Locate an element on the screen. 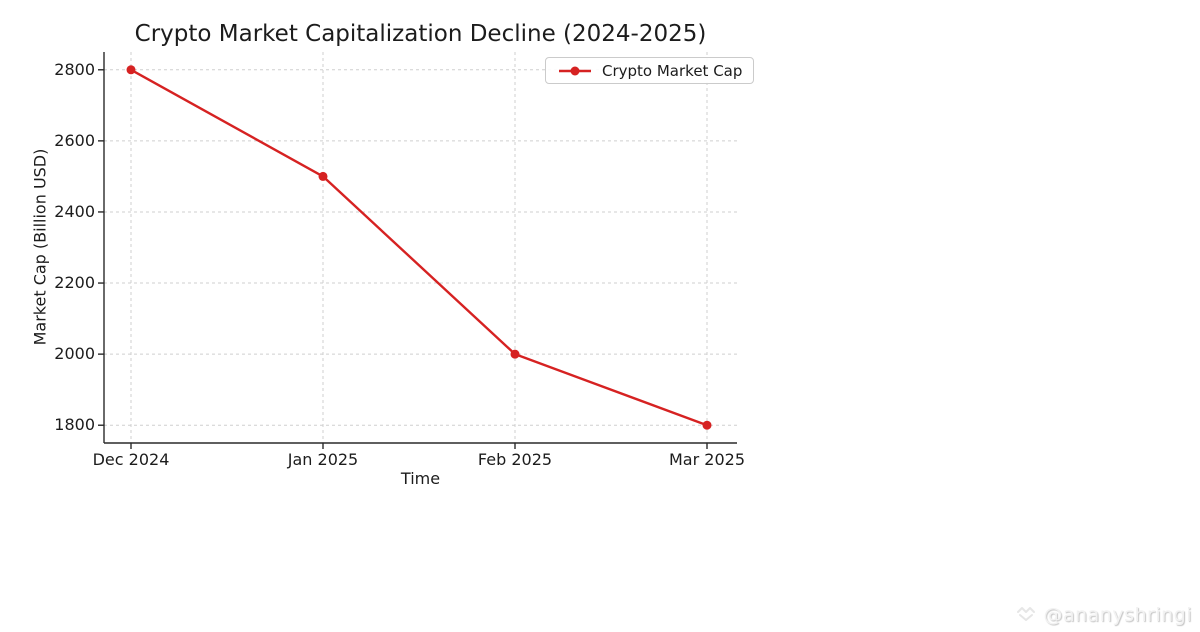 The width and height of the screenshot is (1200, 632). y-tick-label: 1800 is located at coordinates (74, 425).